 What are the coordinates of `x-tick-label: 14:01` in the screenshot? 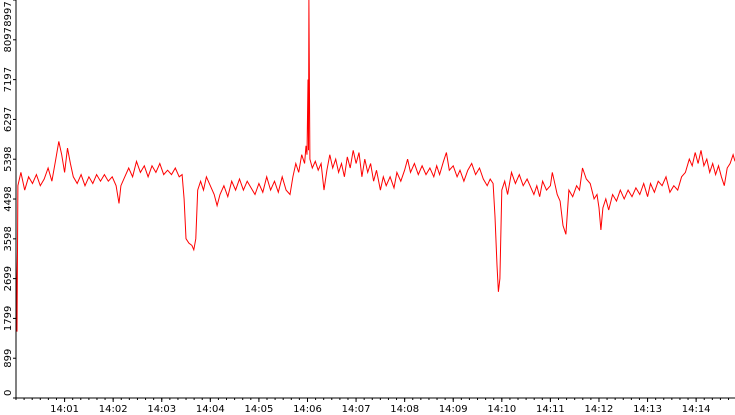 It's located at (64, 409).